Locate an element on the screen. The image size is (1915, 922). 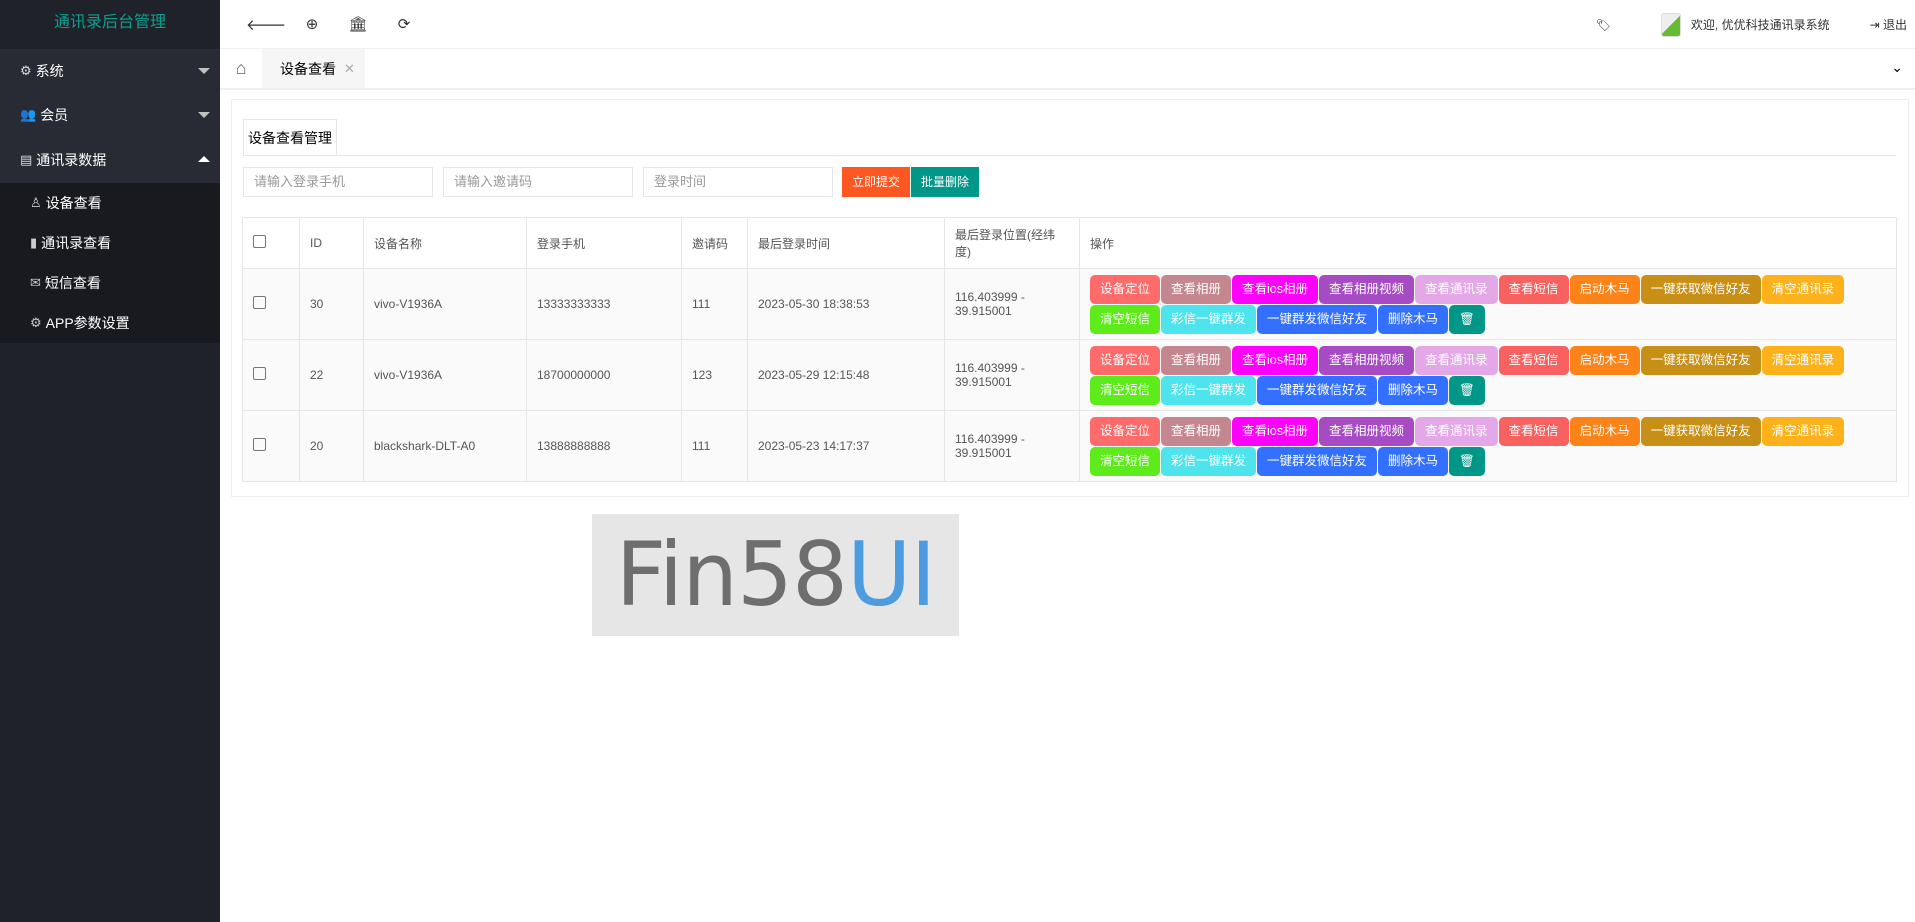
cell-code: 123 is located at coordinates (714, 375).